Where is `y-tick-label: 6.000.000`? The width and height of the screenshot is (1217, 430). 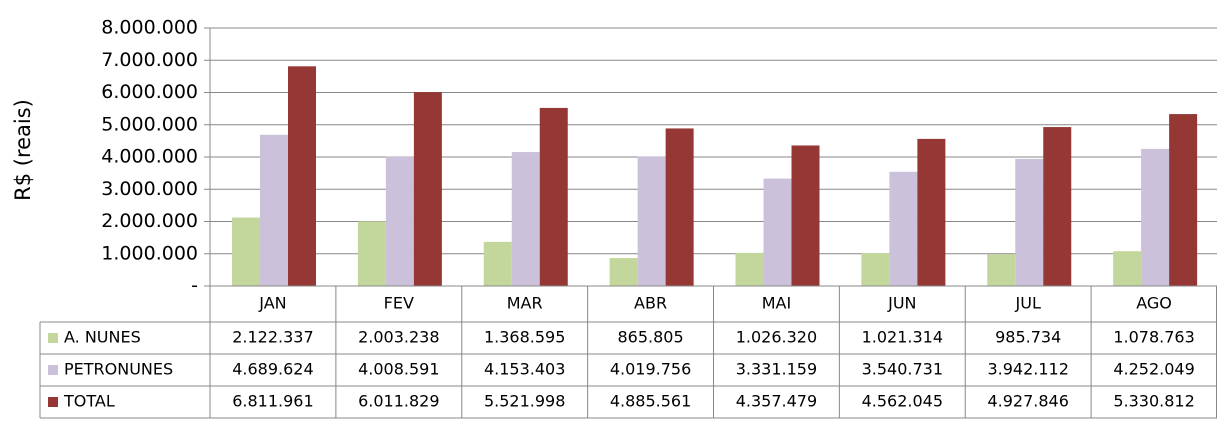
y-tick-label: 6.000.000 is located at coordinates (149, 92).